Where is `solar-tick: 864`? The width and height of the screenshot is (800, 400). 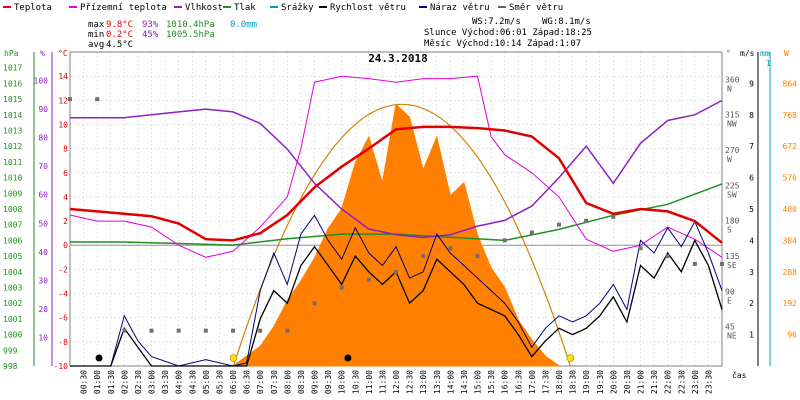
solar-tick: 864 is located at coordinates (790, 83).